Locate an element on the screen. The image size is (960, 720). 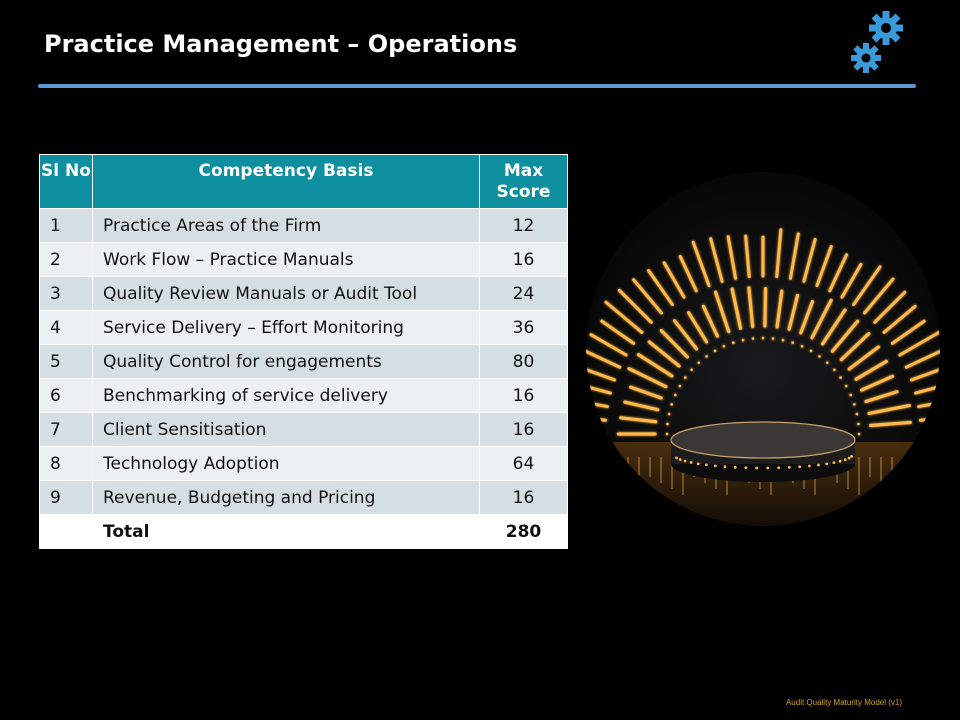
table-row: 7 Client Sensitisation 16 is located at coordinates (303, 429).